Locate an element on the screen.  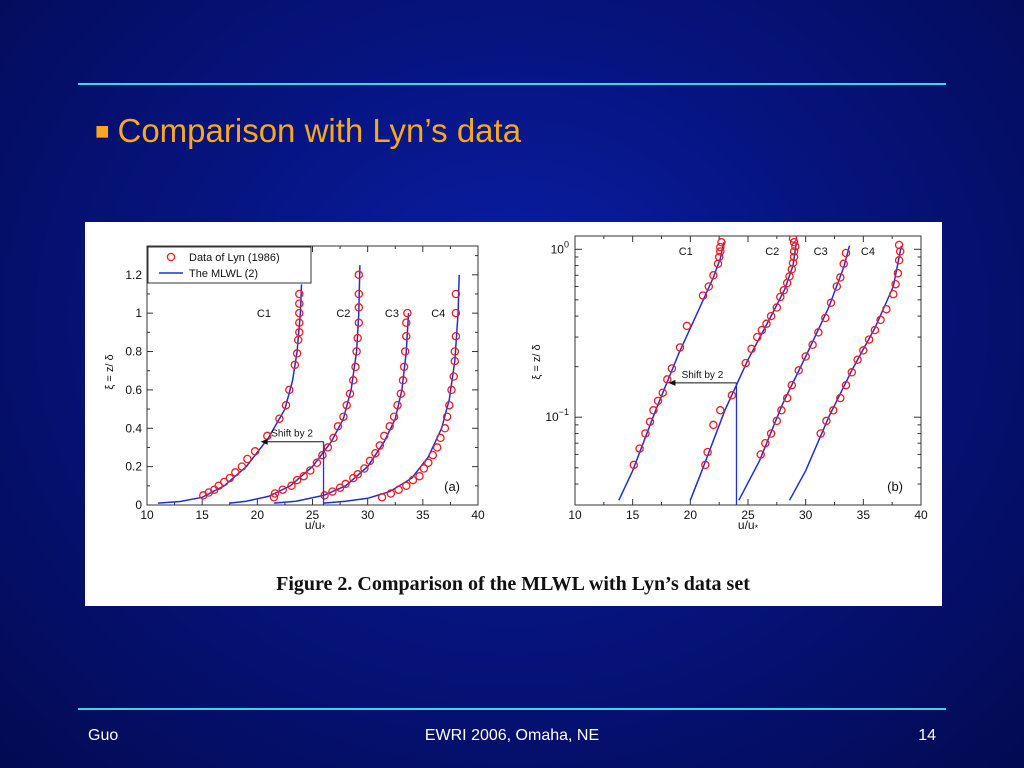
panel-label: (a) is located at coordinates (452, 486).